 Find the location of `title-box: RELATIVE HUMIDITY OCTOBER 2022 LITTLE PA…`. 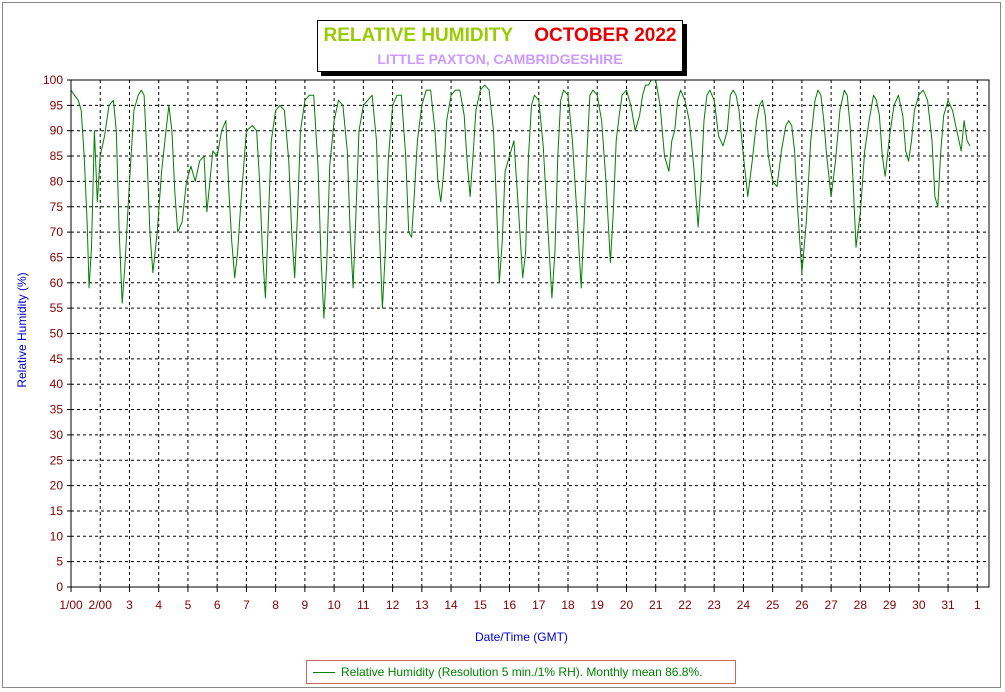

title-box: RELATIVE HUMIDITY OCTOBER 2022 LITTLE PA… is located at coordinates (500, 46).